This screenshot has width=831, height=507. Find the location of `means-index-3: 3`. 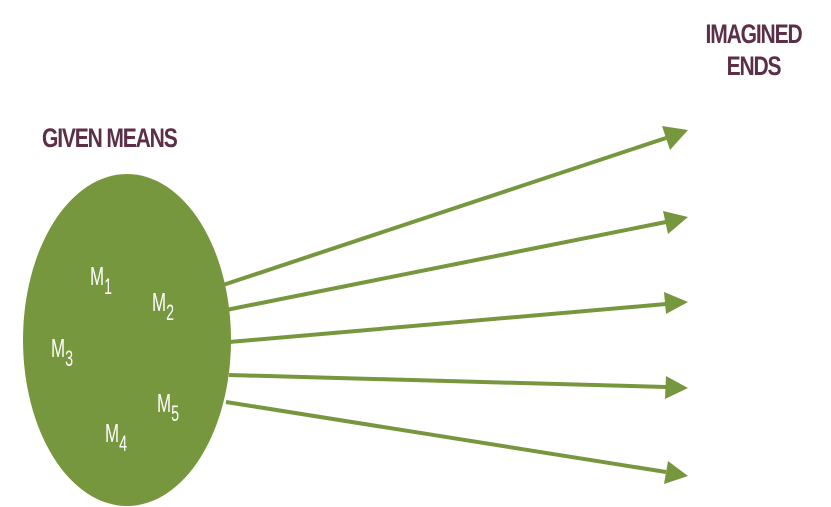

means-index-3: 3 is located at coordinates (69, 358).